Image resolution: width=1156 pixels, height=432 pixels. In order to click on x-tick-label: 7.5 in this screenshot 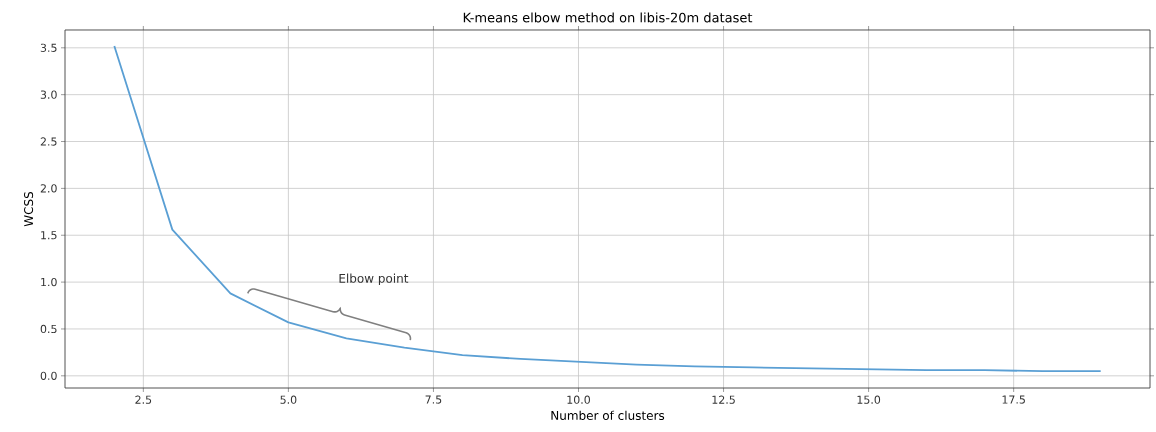, I will do `click(433, 399)`.